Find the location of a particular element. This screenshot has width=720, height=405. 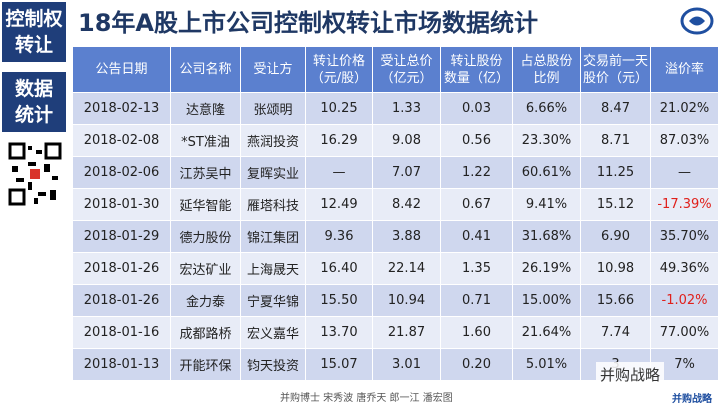

table-cell: 1.60 is located at coordinates (476, 332).